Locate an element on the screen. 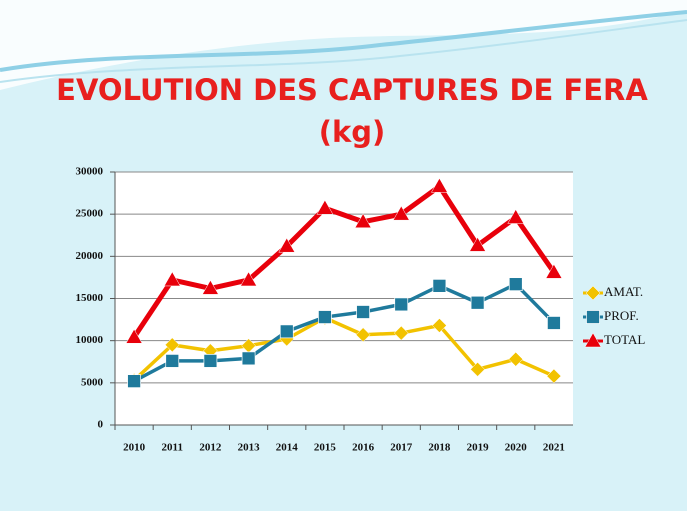 This screenshot has width=687, height=511. legend-label: PROF. is located at coordinates (621, 315).